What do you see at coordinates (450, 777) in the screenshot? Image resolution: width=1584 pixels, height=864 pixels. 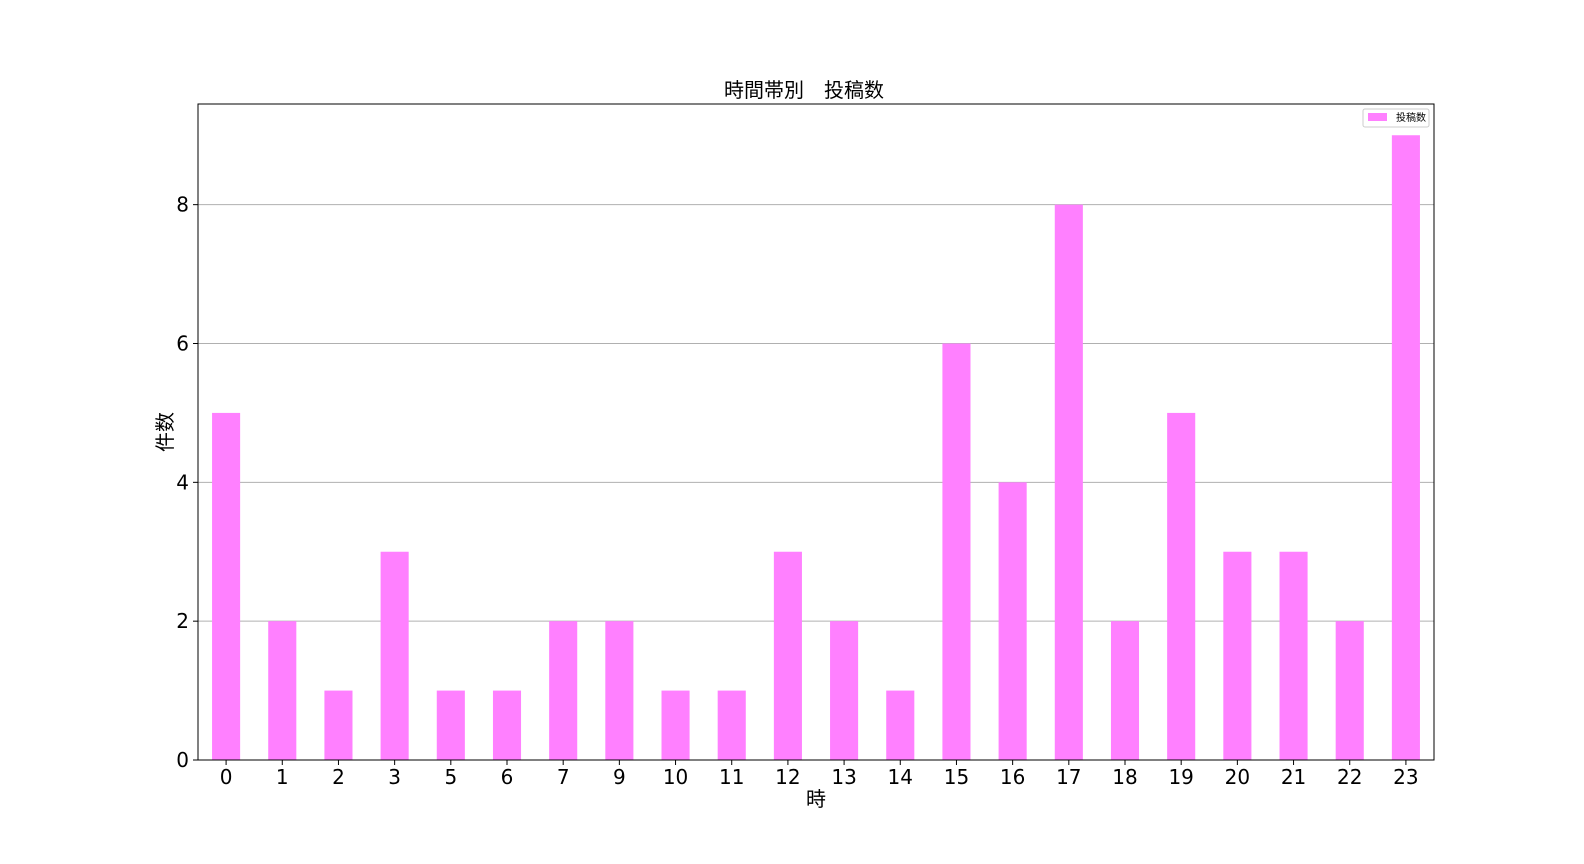 I see `x-tick-label: 5` at bounding box center [450, 777].